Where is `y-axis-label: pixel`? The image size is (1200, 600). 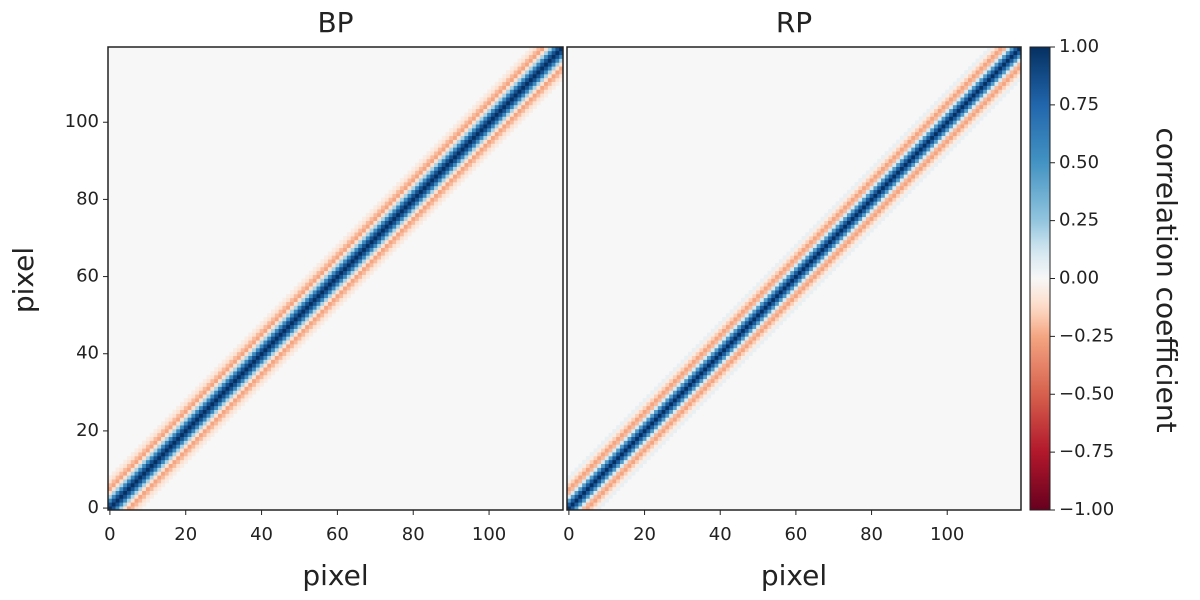
y-axis-label: pixel is located at coordinates (23, 280).